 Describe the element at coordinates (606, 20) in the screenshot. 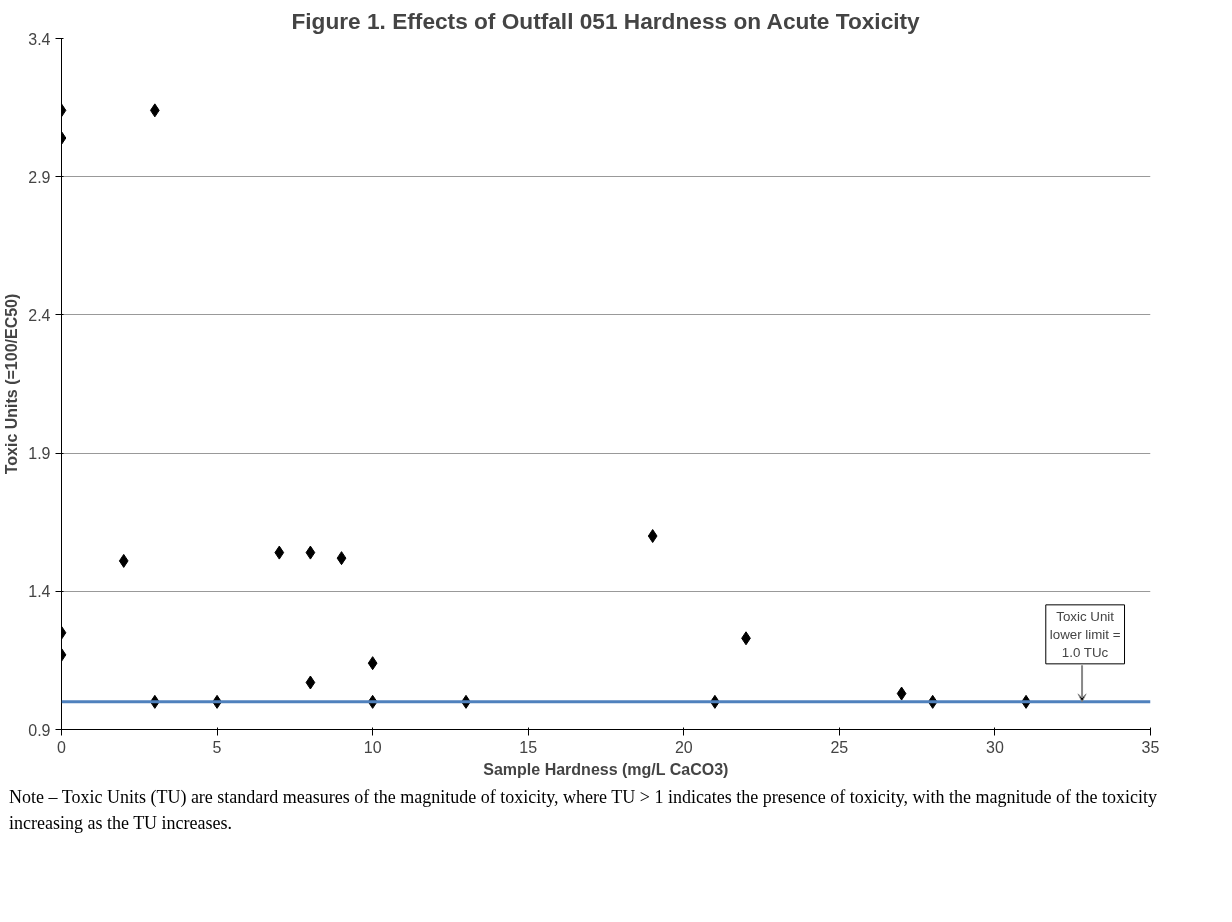

I see `chart-title: Figure 1. Effects of Outfall 051 Hardness on Acute Toxicity` at that location.